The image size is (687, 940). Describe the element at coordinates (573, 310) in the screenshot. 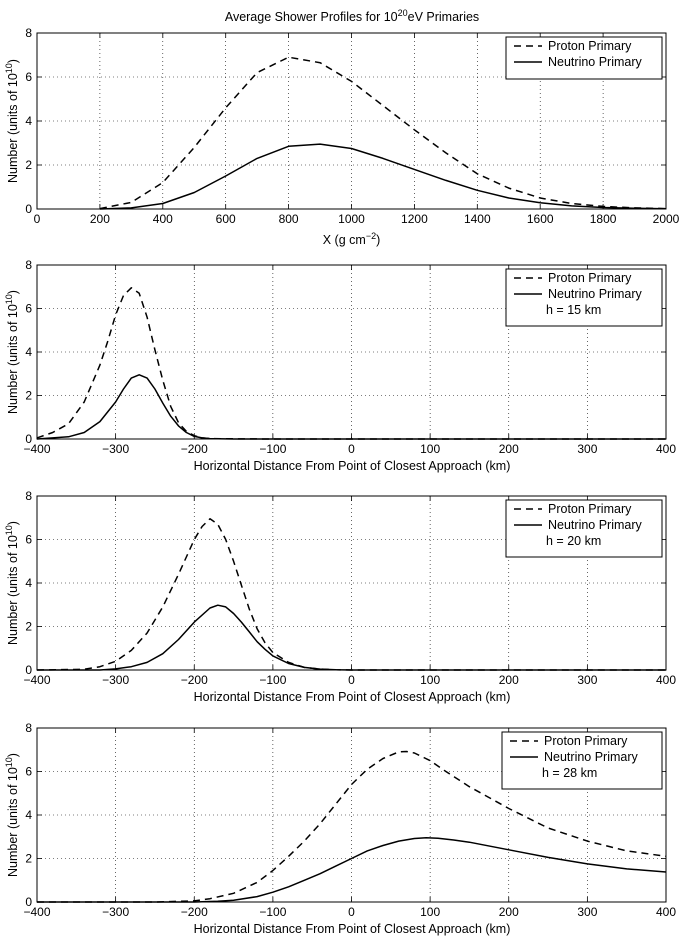

I see `legend-altitude-label: h = 15 km` at that location.